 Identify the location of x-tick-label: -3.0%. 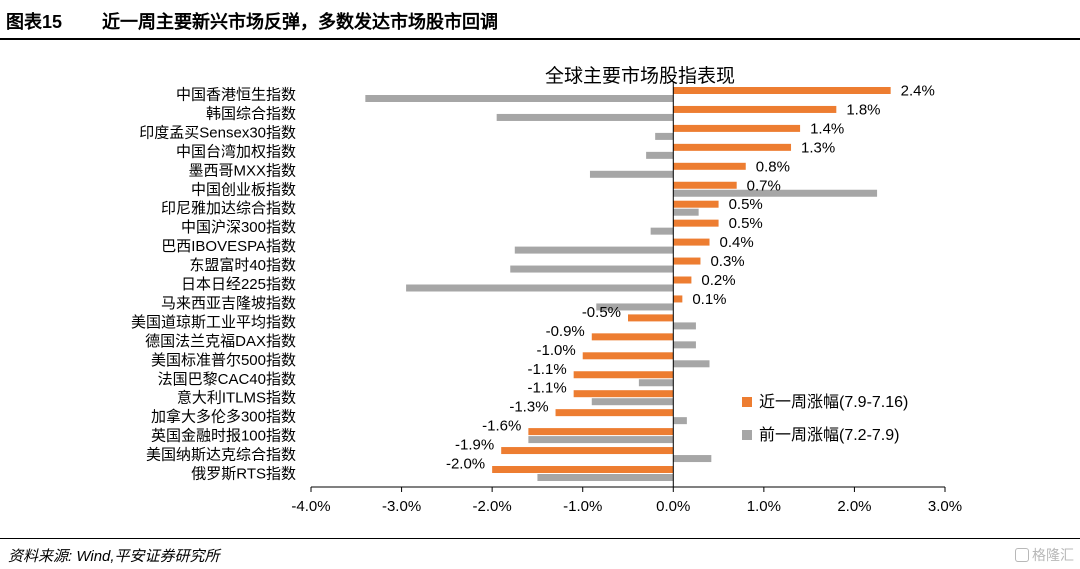
(401, 506).